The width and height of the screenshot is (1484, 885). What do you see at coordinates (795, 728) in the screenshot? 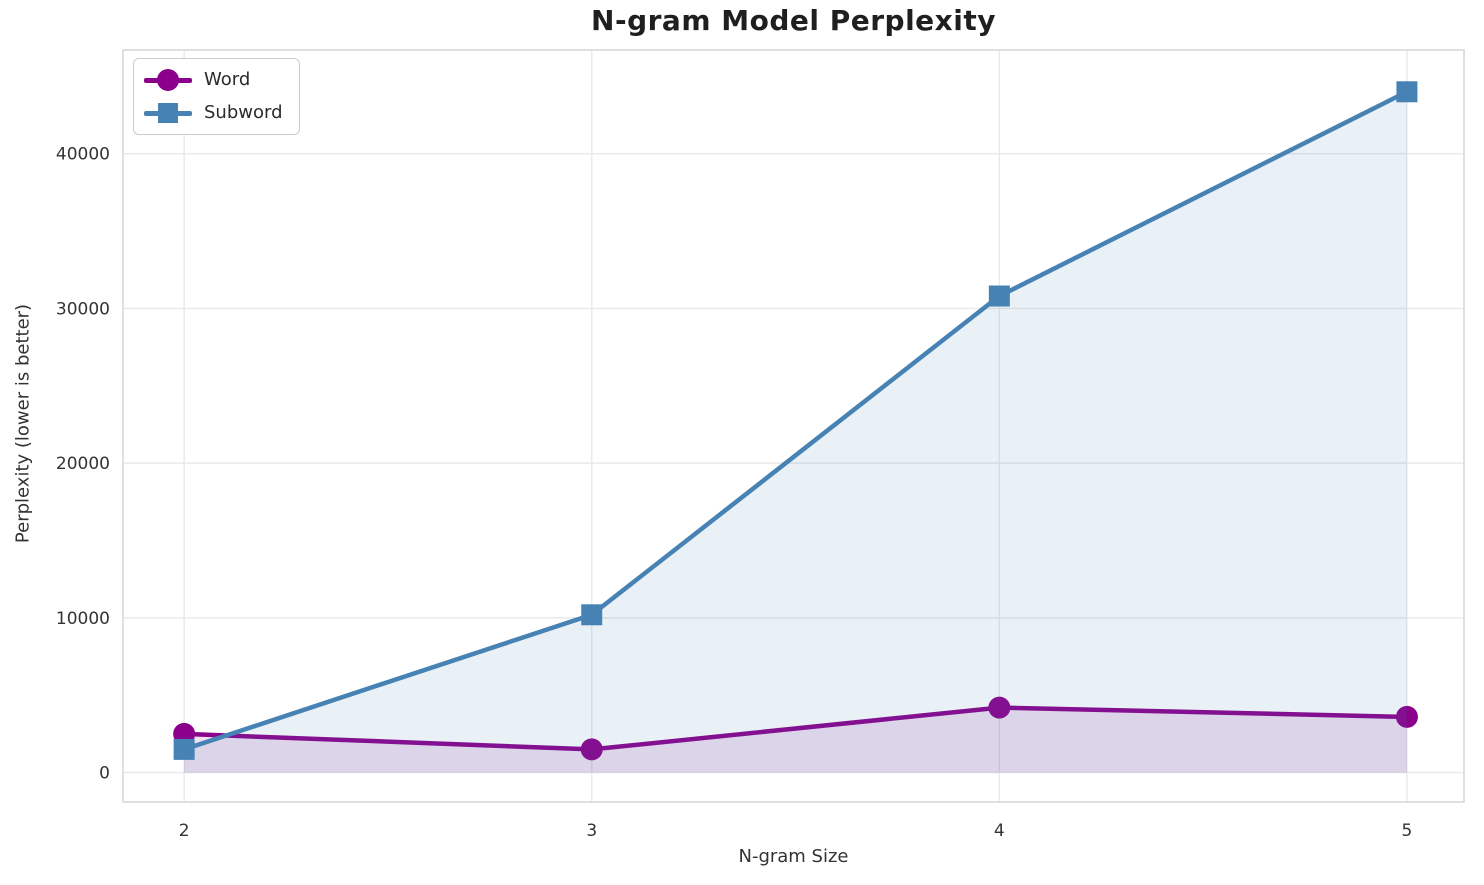
I see `series-line-word` at bounding box center [795, 728].